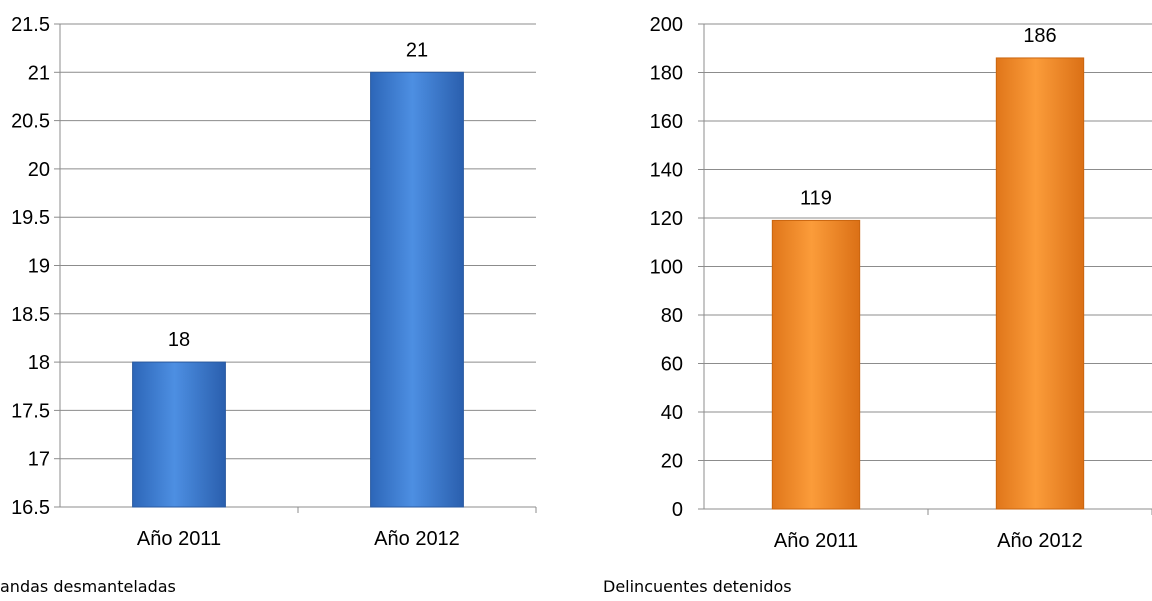 This screenshot has width=1152, height=601. What do you see at coordinates (30, 122) in the screenshot?
I see `y-tick-label: 20.5` at bounding box center [30, 122].